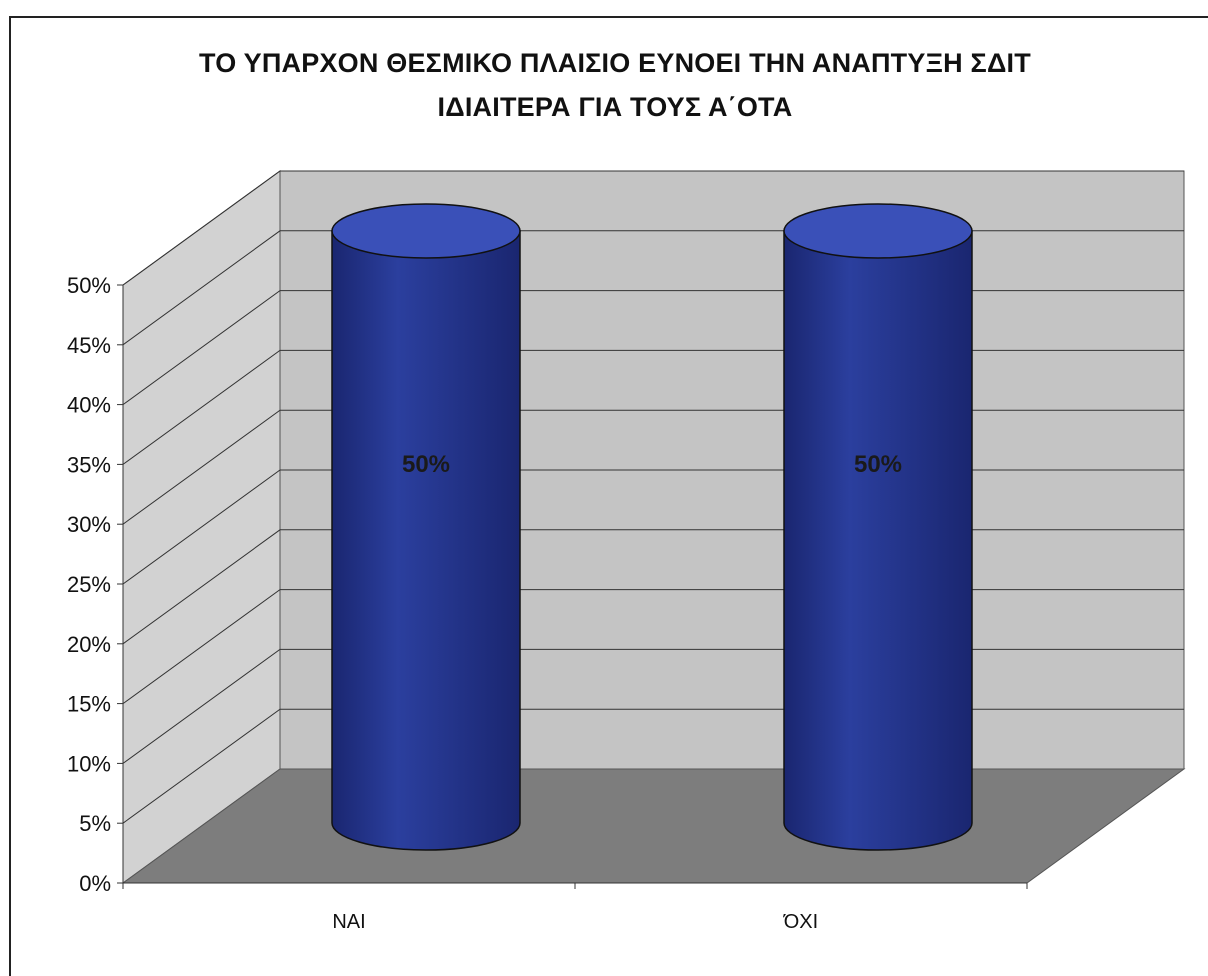  I want to click on y-tick-label: 30%, so click(89, 524).